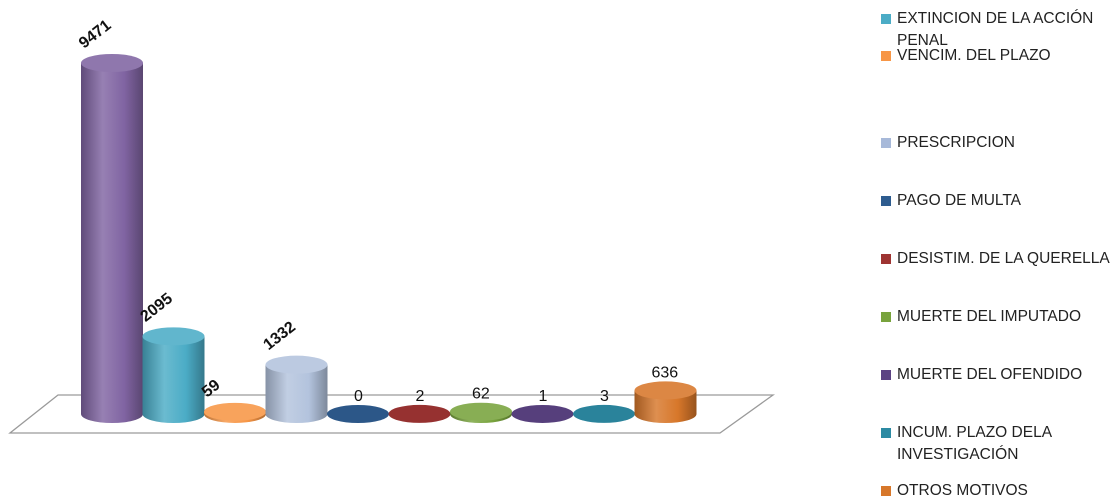 This screenshot has height=502, width=1112. I want to click on data-label-9: 3, so click(604, 396).